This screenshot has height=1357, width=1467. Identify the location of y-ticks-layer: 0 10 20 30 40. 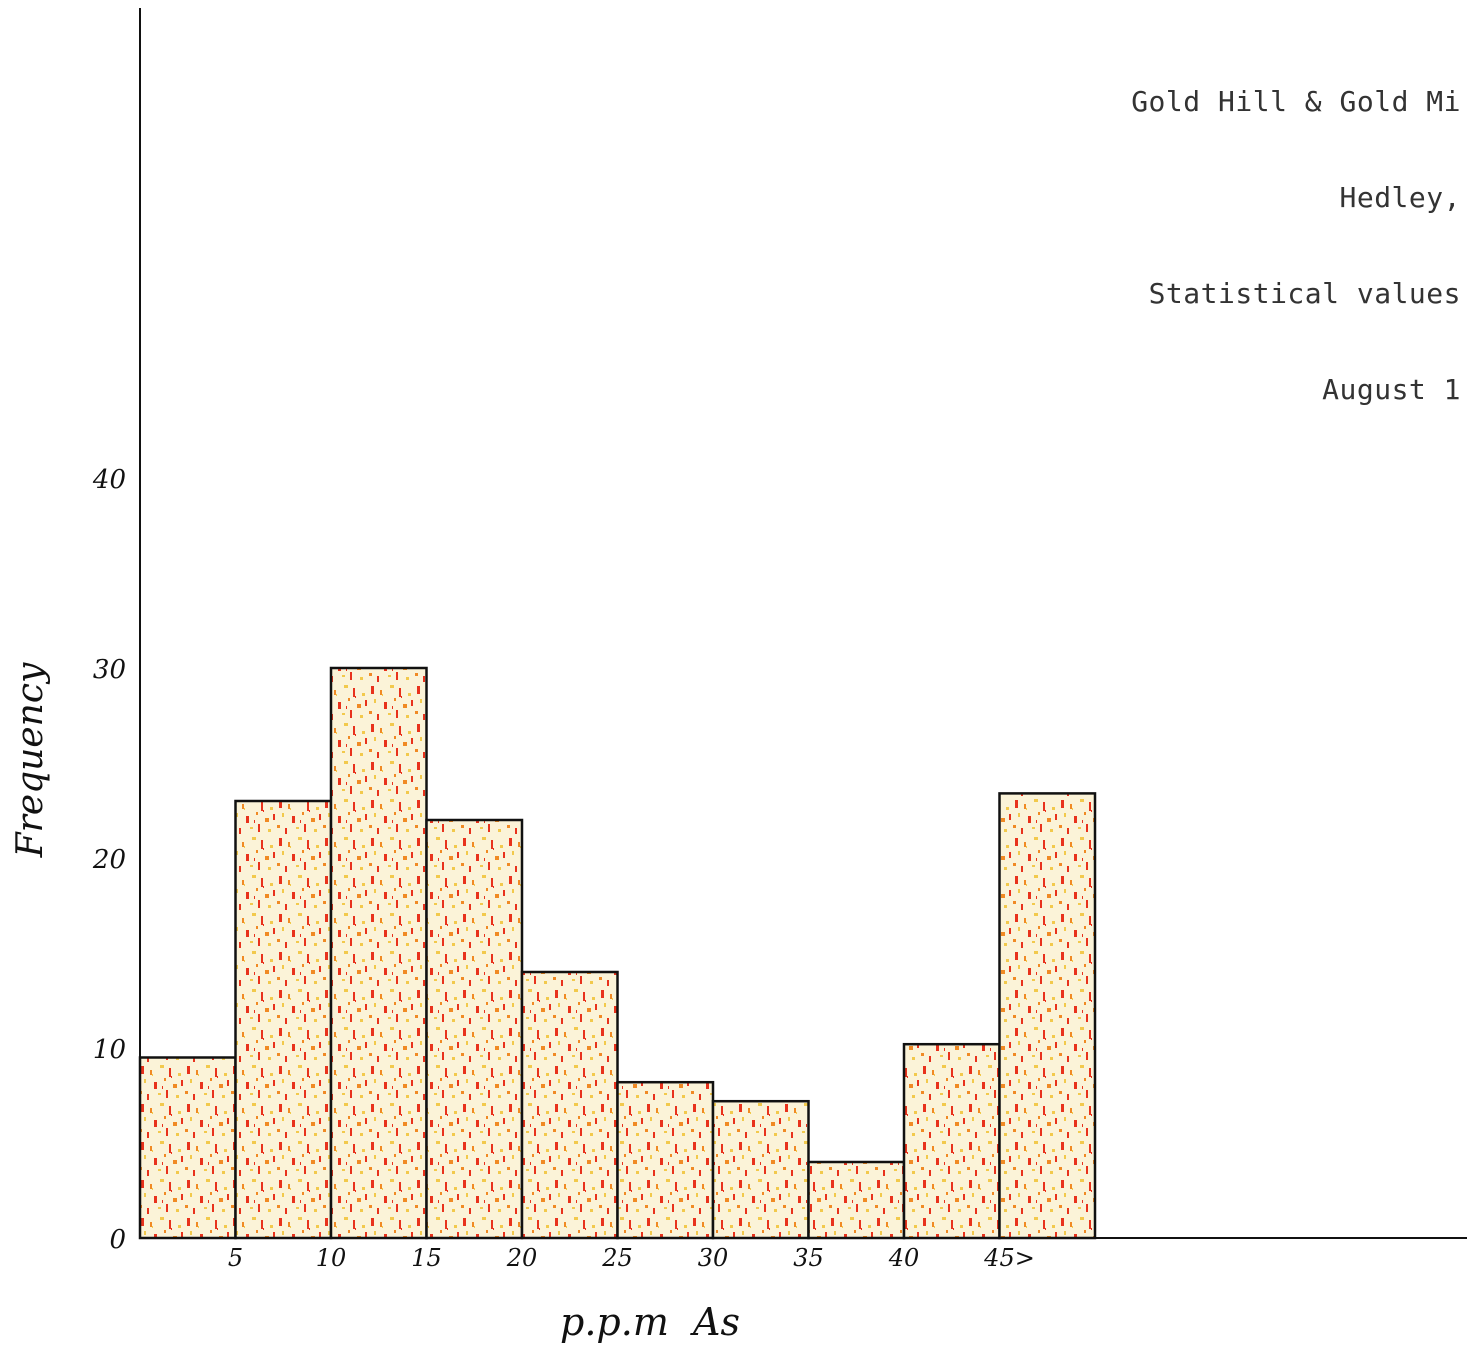
(109, 860).